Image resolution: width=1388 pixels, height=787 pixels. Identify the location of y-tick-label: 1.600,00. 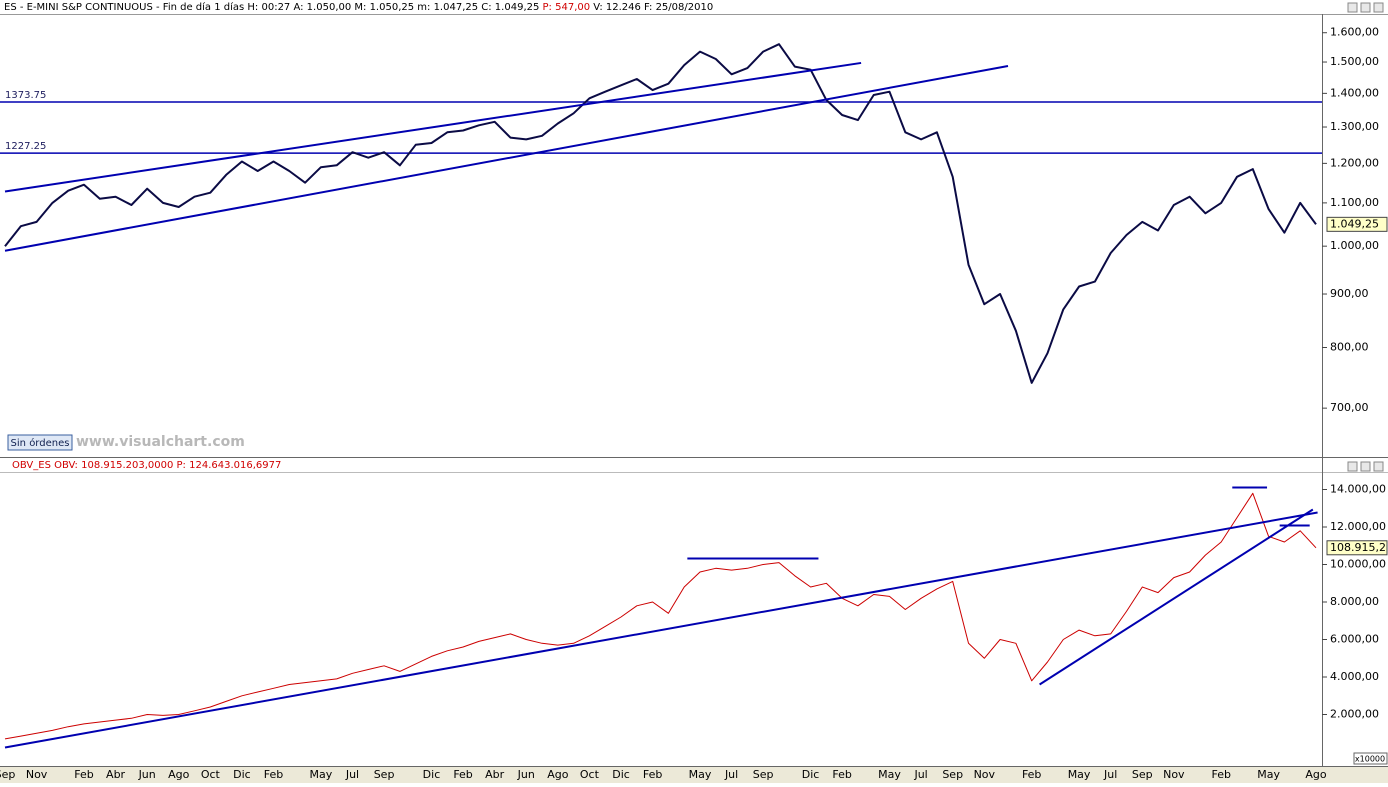
(1354, 32).